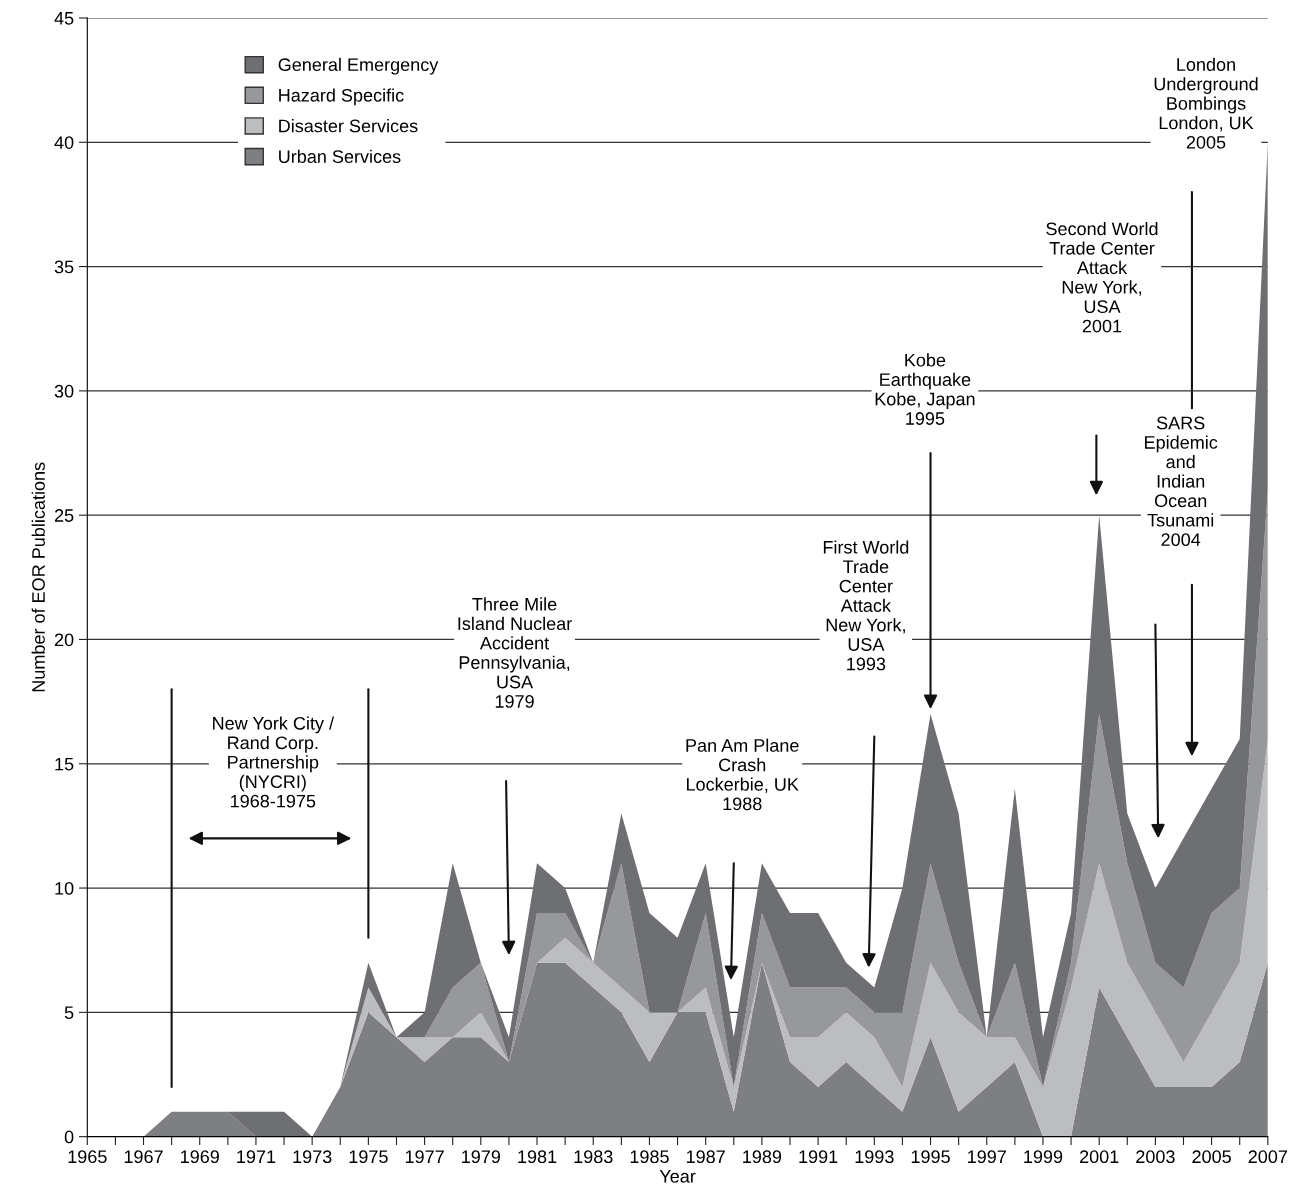  I want to click on x-tick-label: 1977, so click(424, 1157).